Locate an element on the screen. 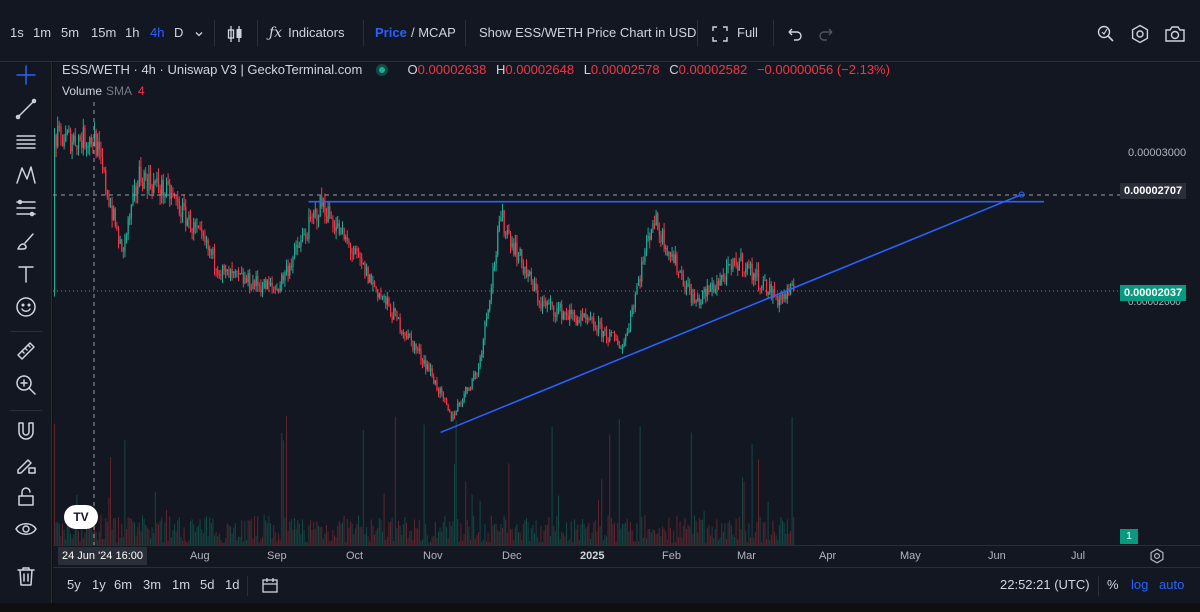 The height and width of the screenshot is (612, 1200). range-5d: 5d is located at coordinates (207, 584).